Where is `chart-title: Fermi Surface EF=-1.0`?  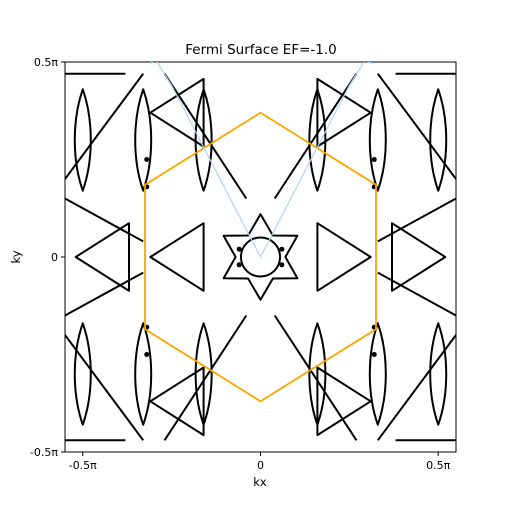 chart-title: Fermi Surface EF=-1.0 is located at coordinates (261, 50).